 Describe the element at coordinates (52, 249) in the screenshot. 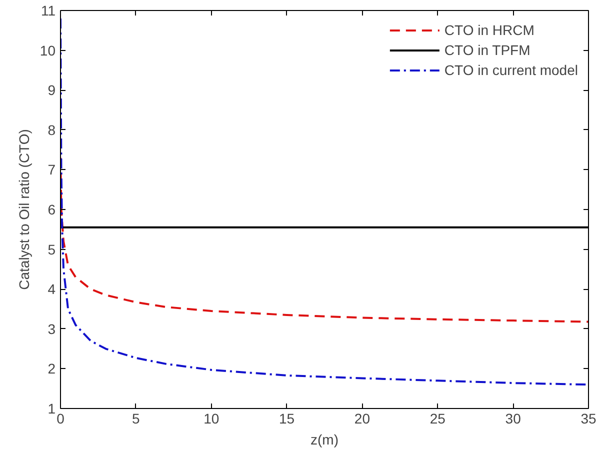

I see `y-tick-label: 5` at that location.